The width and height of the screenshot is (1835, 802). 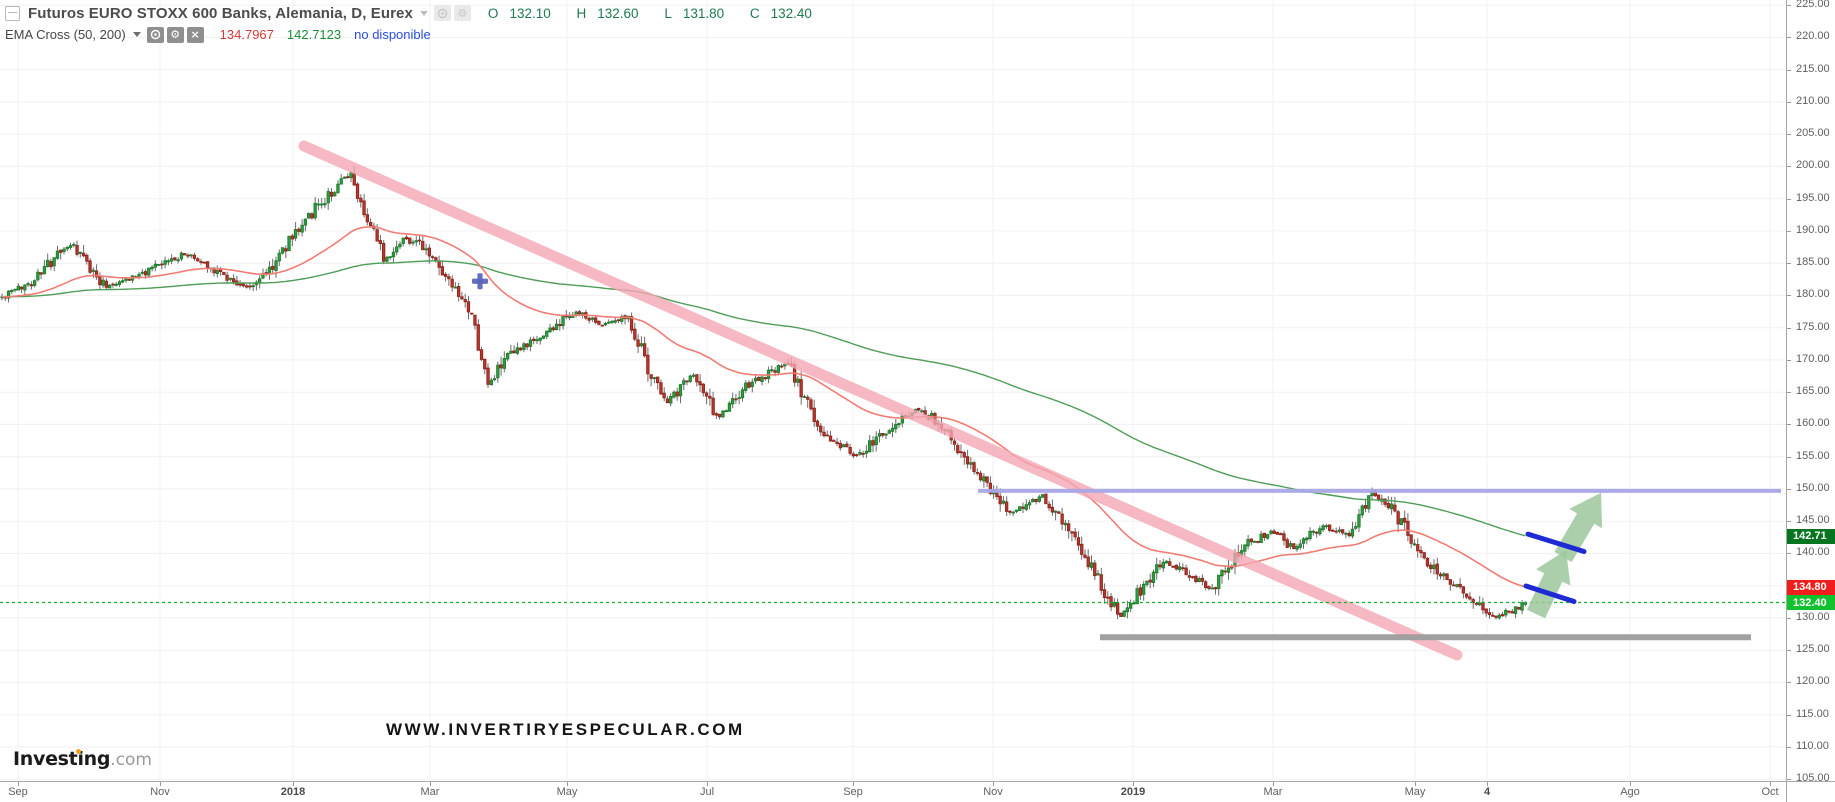 What do you see at coordinates (519, 13) in the screenshot?
I see `open-value: O 132.10` at bounding box center [519, 13].